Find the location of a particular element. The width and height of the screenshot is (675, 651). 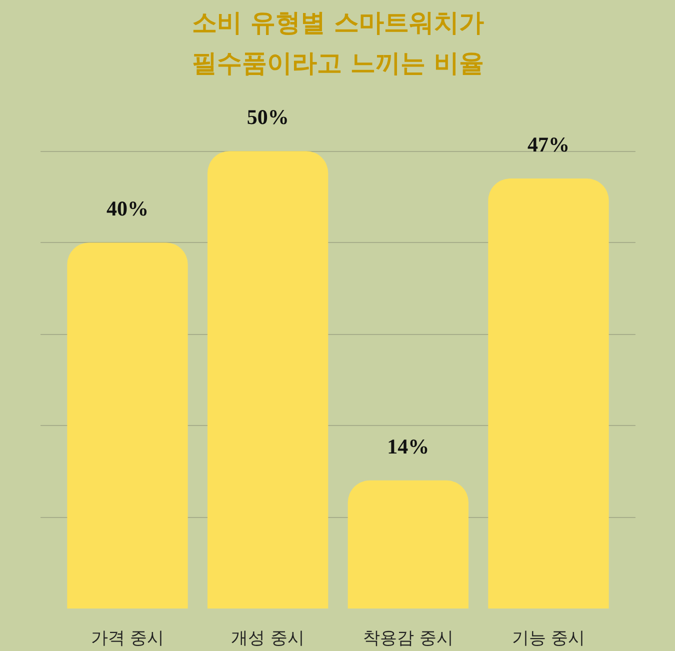

data-label: 50% is located at coordinates (267, 117).